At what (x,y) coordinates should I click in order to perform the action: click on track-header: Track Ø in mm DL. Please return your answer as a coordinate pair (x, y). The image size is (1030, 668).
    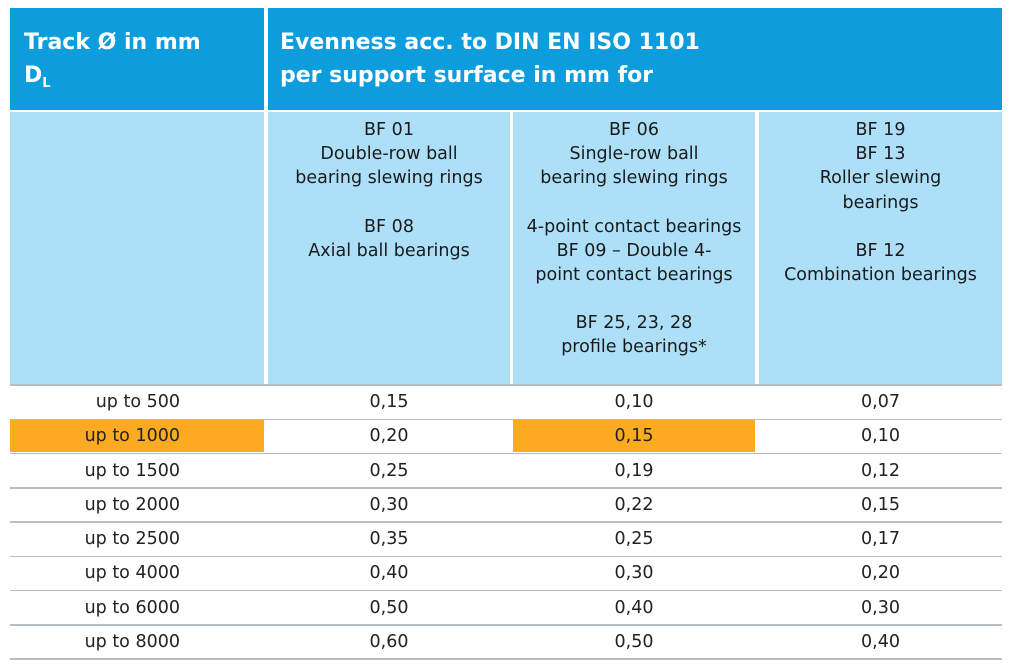
    Looking at the image, I should click on (137, 59).